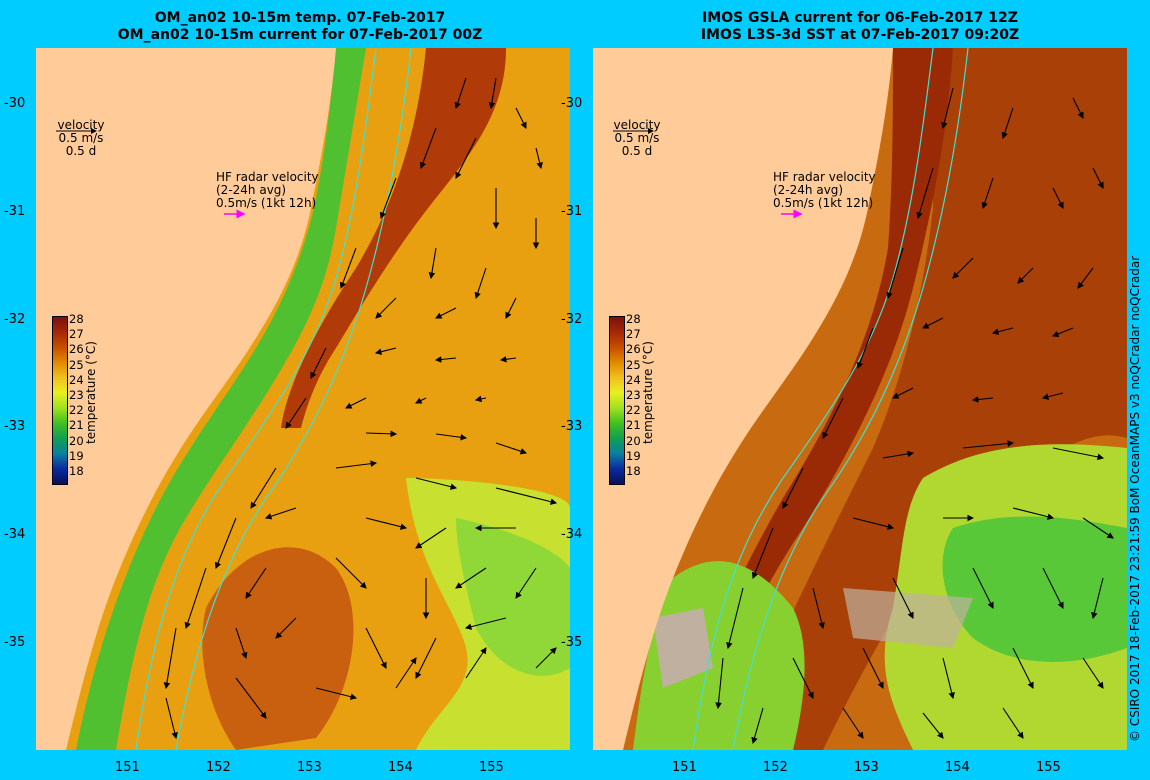 The height and width of the screenshot is (780, 1150). I want to click on velocity-legend-left: velocity 0.5 m/s 0.5 d, so click(81, 138).